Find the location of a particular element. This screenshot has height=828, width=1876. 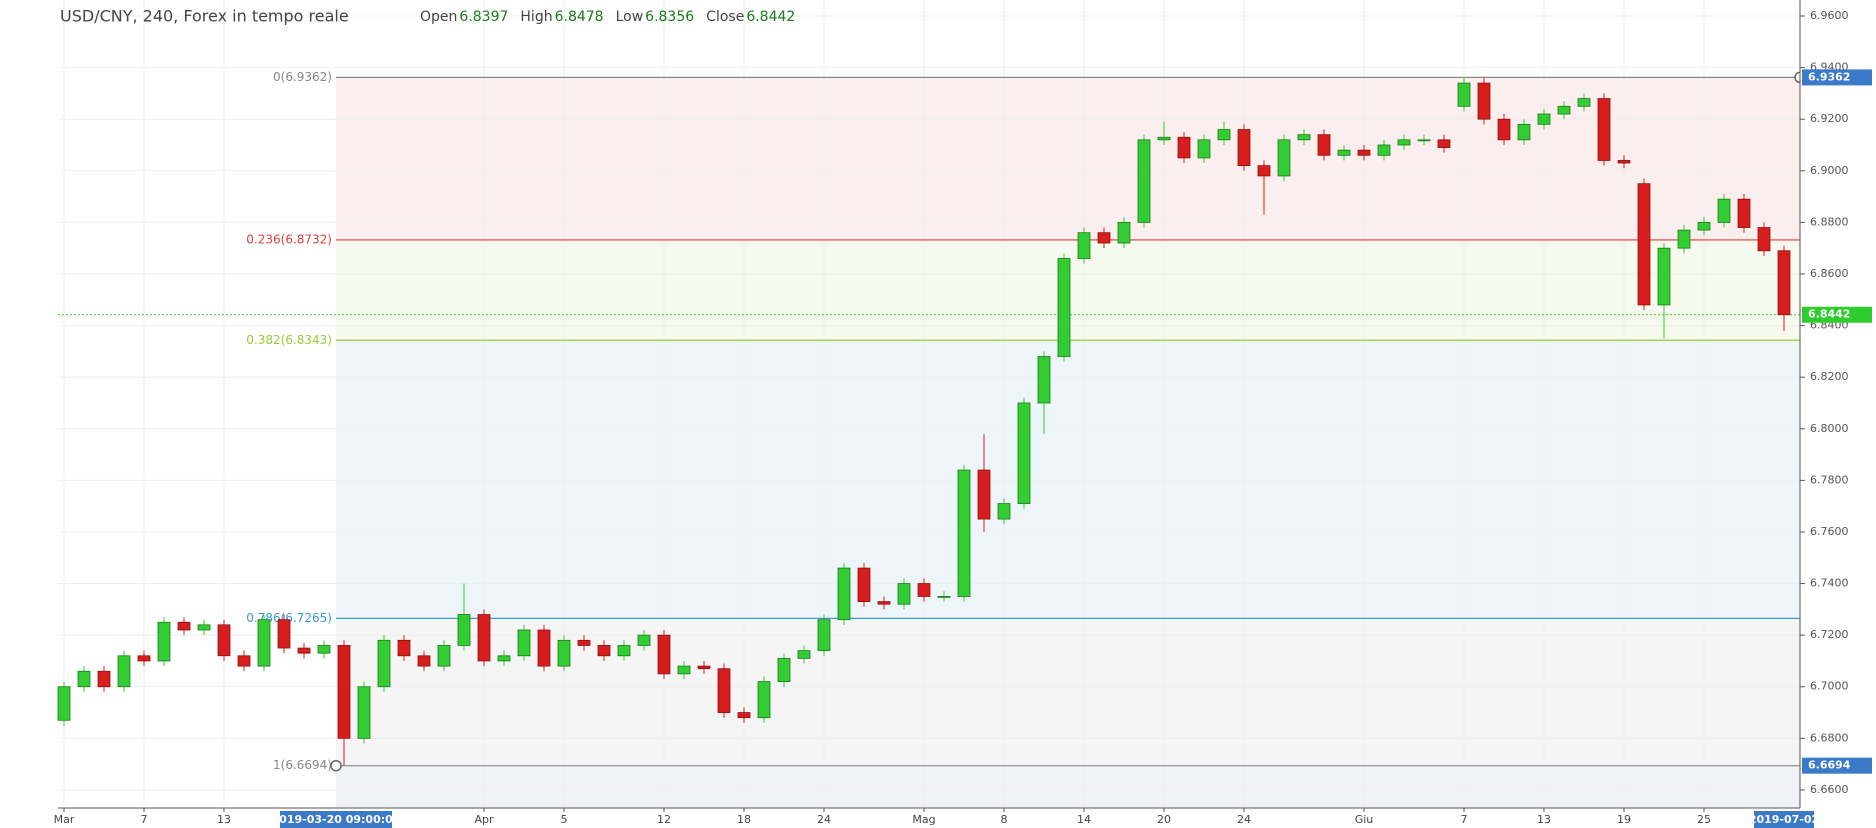

ohlc-label: Close is located at coordinates (725, 17).